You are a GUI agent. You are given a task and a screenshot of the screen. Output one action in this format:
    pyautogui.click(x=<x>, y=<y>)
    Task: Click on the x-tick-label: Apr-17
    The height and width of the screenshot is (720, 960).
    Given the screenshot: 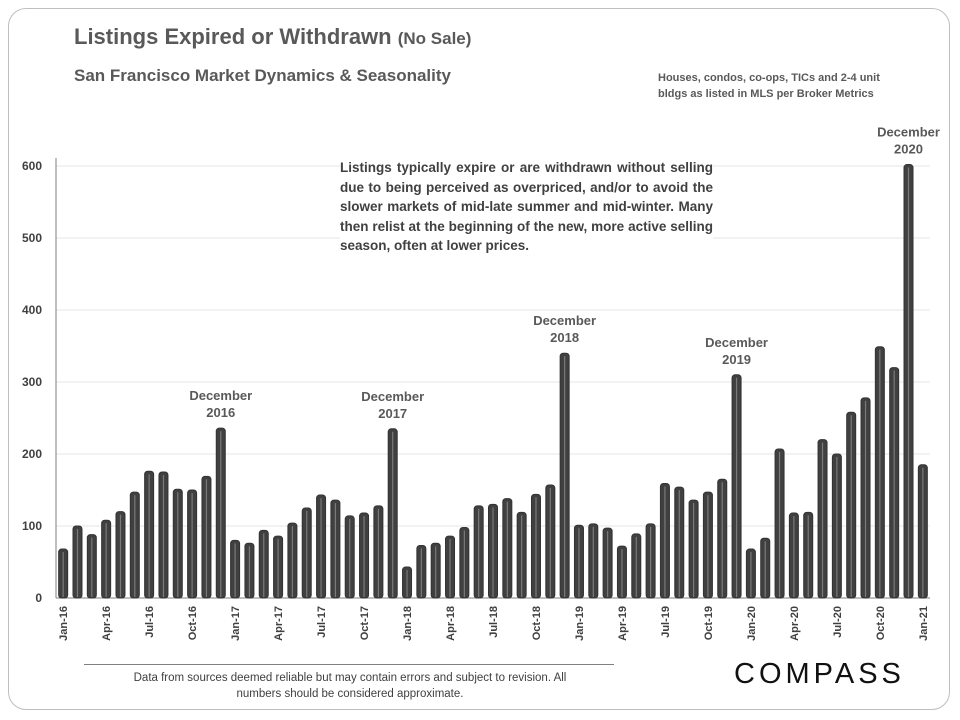 What is the action you would take?
    pyautogui.click(x=279, y=623)
    